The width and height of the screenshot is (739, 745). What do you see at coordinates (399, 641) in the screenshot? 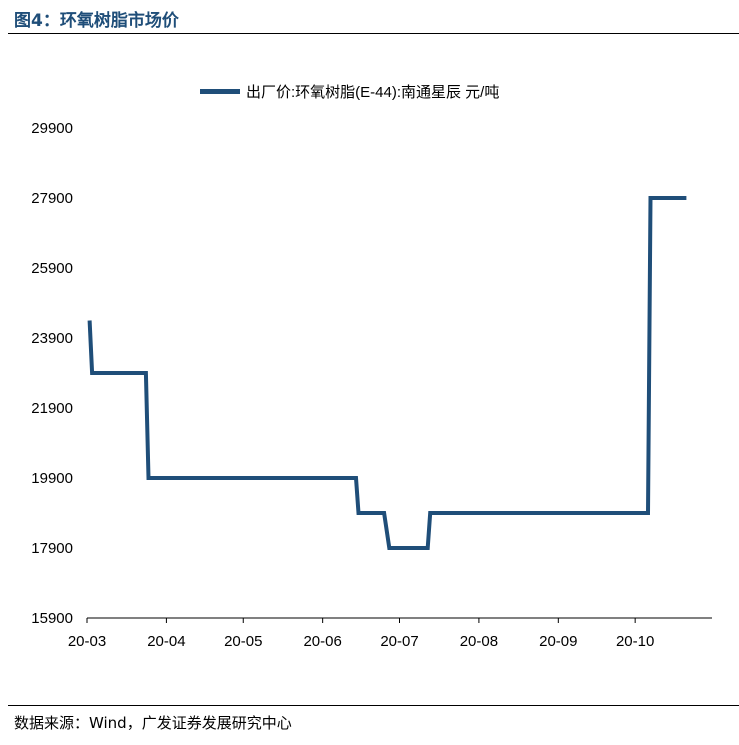
I see `x-tick-label: 20-07` at bounding box center [399, 641].